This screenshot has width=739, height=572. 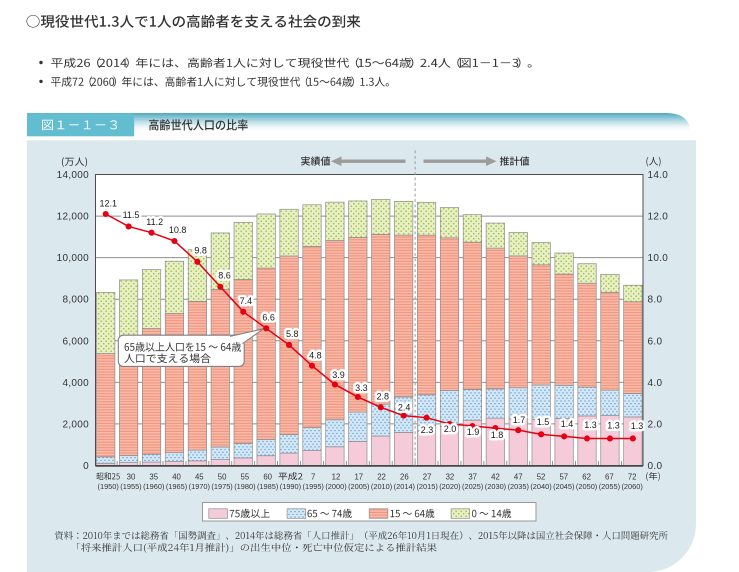 I want to click on svg-text: 4,000, so click(x=75, y=383).